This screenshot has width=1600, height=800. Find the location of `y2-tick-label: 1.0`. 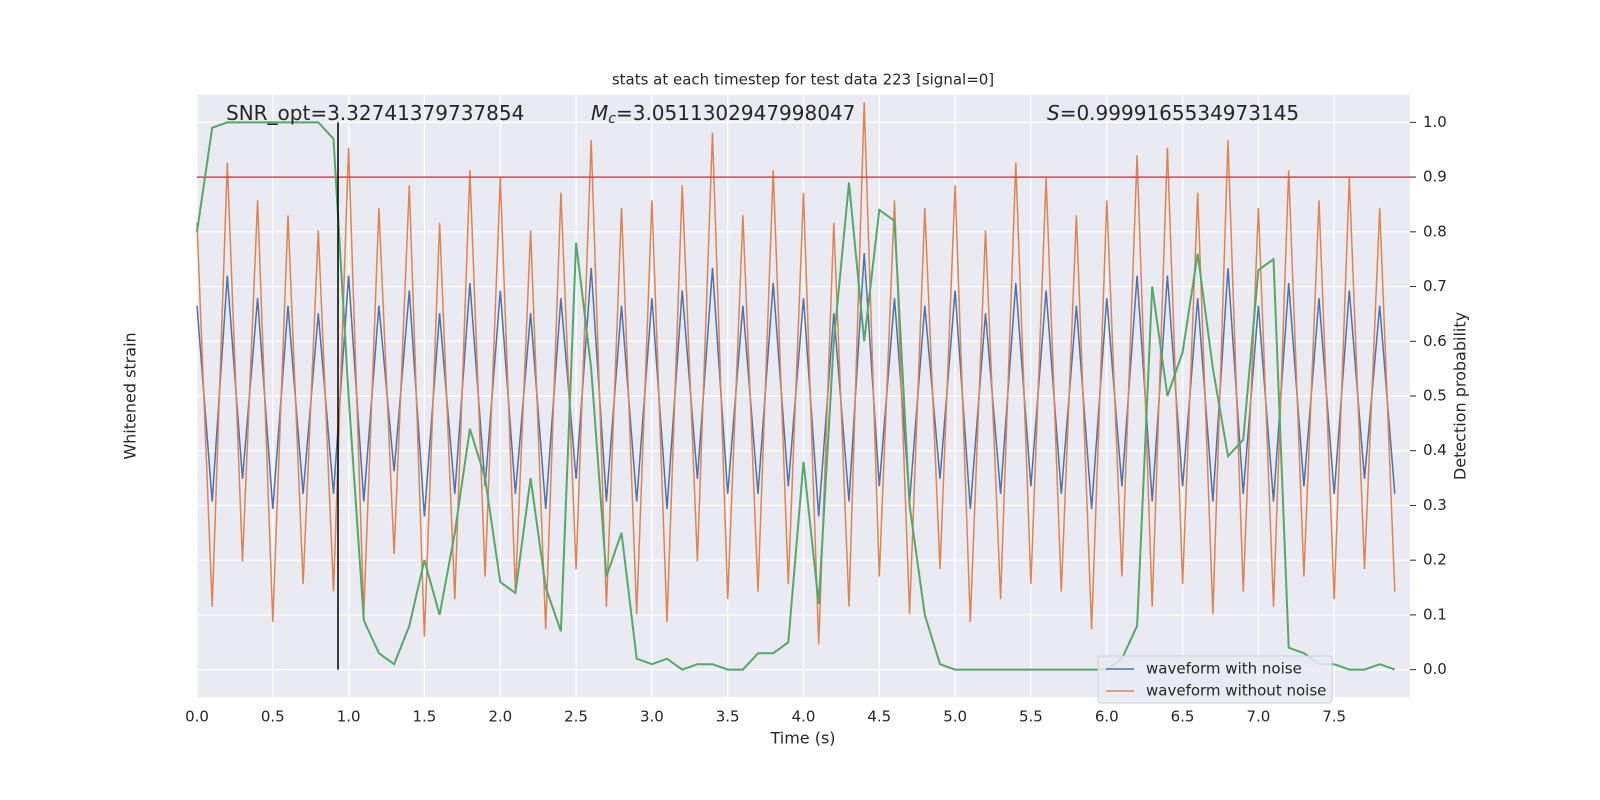

y2-tick-label: 1.0 is located at coordinates (1435, 122).